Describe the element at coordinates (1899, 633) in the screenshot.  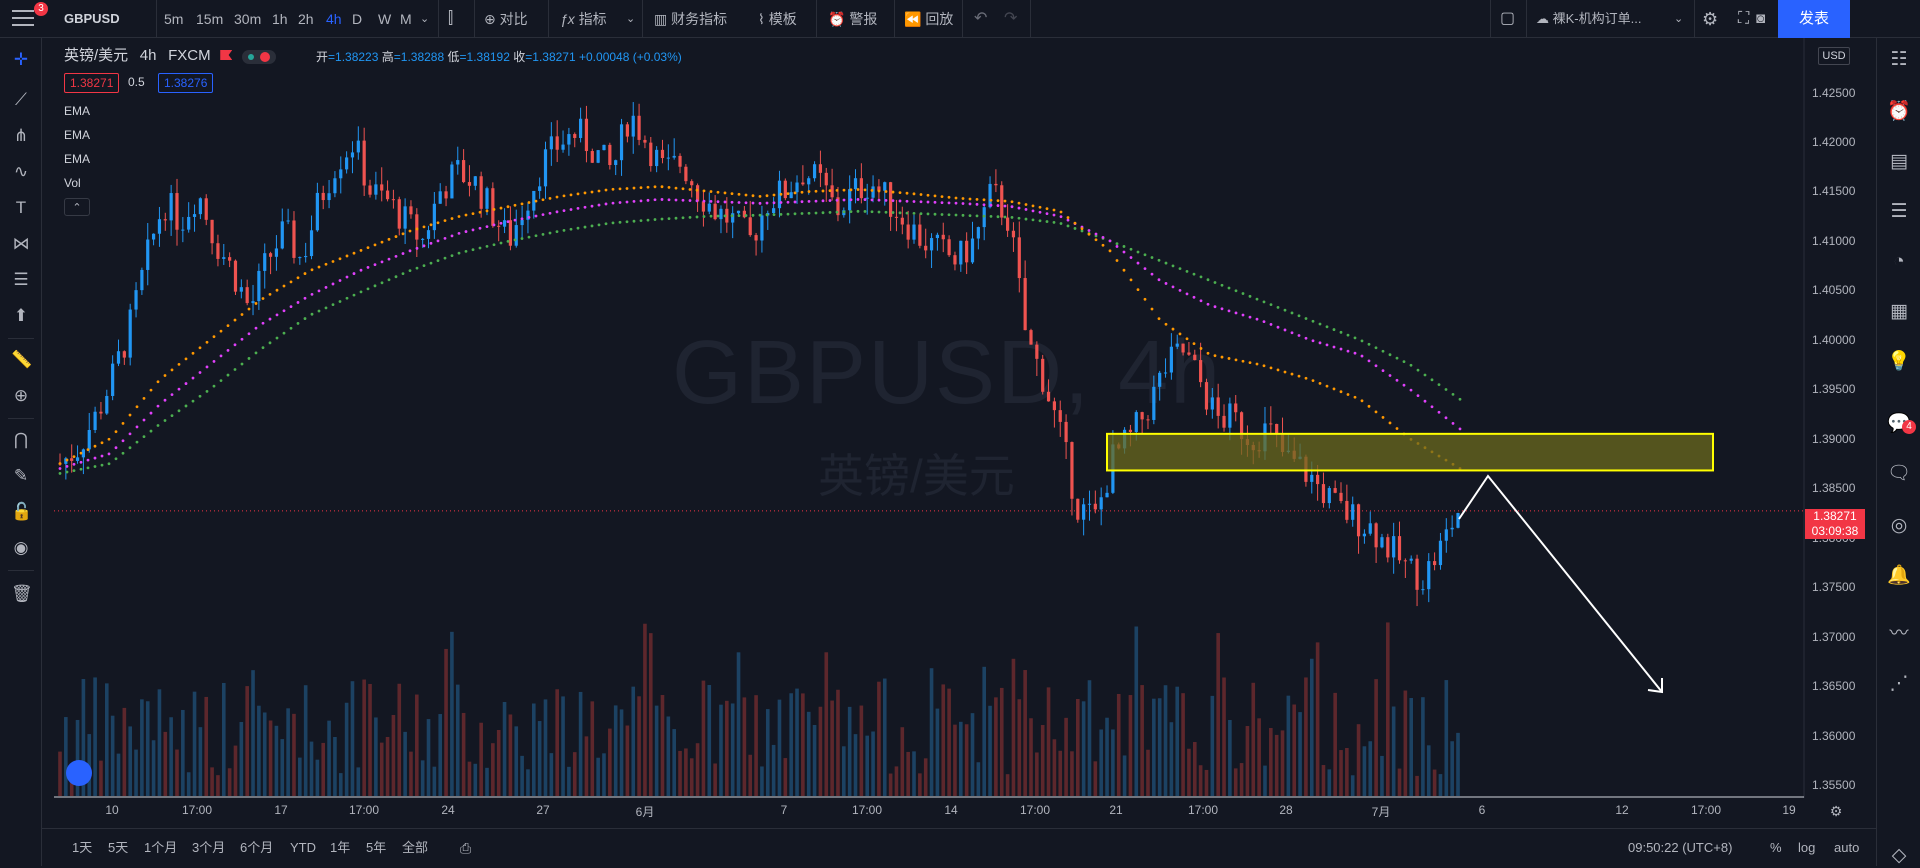
I see `trend-icon: 〰` at that location.